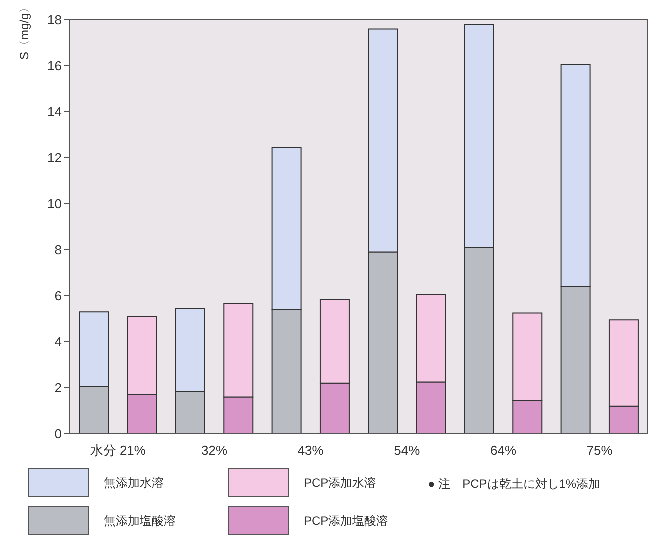  I want to click on legend-label: PCP添加水溶, so click(340, 483).